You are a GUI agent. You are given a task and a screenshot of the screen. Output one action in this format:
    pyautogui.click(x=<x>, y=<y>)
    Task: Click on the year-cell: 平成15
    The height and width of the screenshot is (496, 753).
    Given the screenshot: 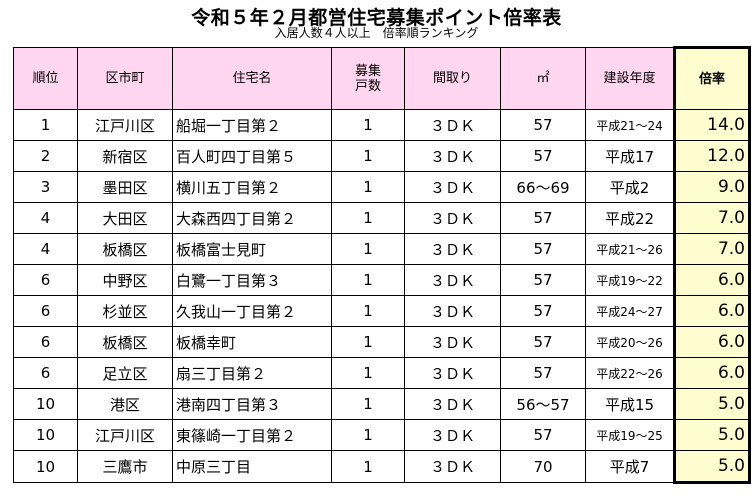 What is the action you would take?
    pyautogui.click(x=630, y=404)
    